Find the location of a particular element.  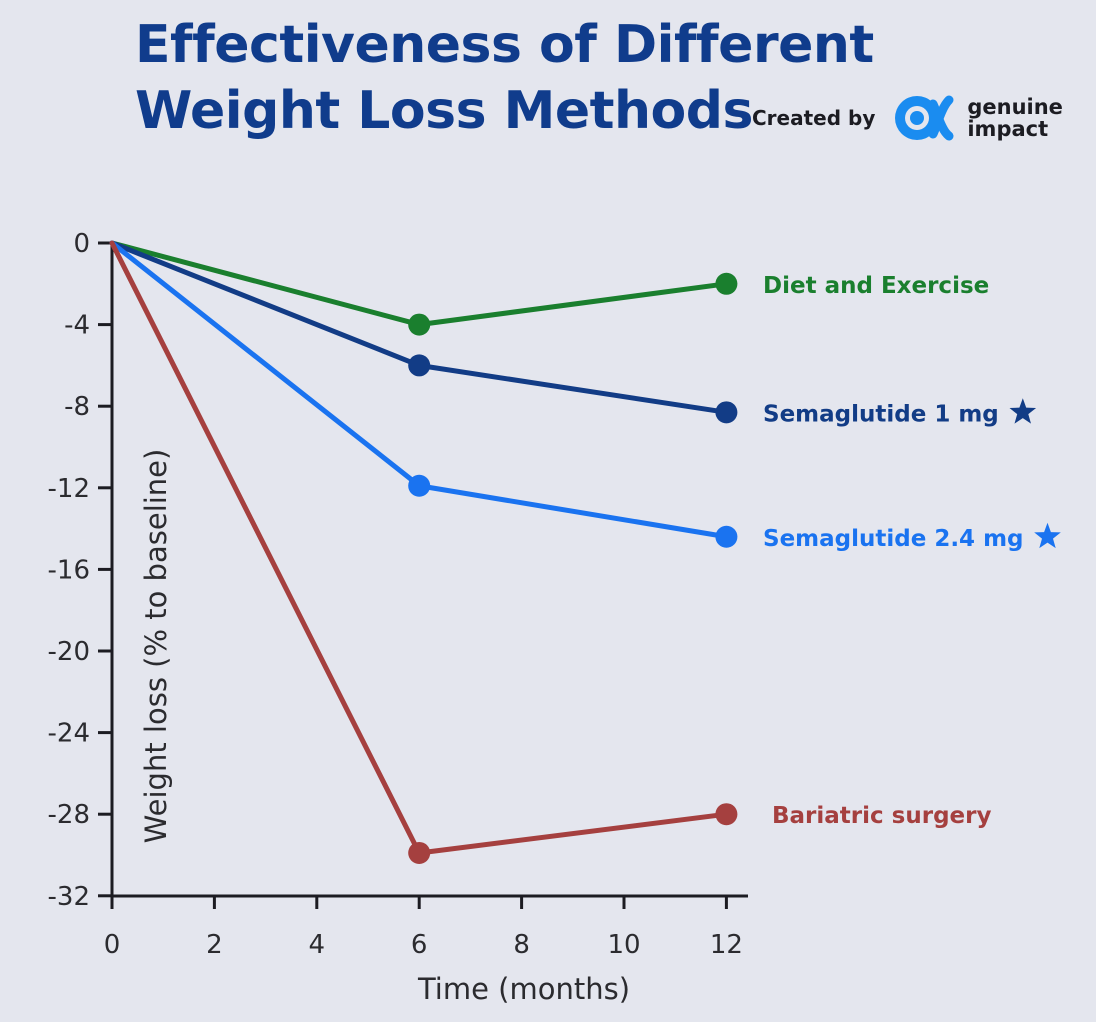

x-tick-label: 4 is located at coordinates (317, 945).